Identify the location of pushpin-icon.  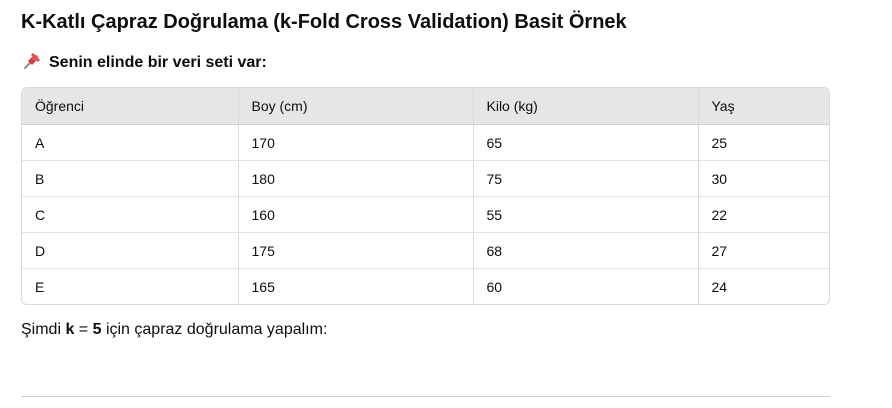
(31, 62).